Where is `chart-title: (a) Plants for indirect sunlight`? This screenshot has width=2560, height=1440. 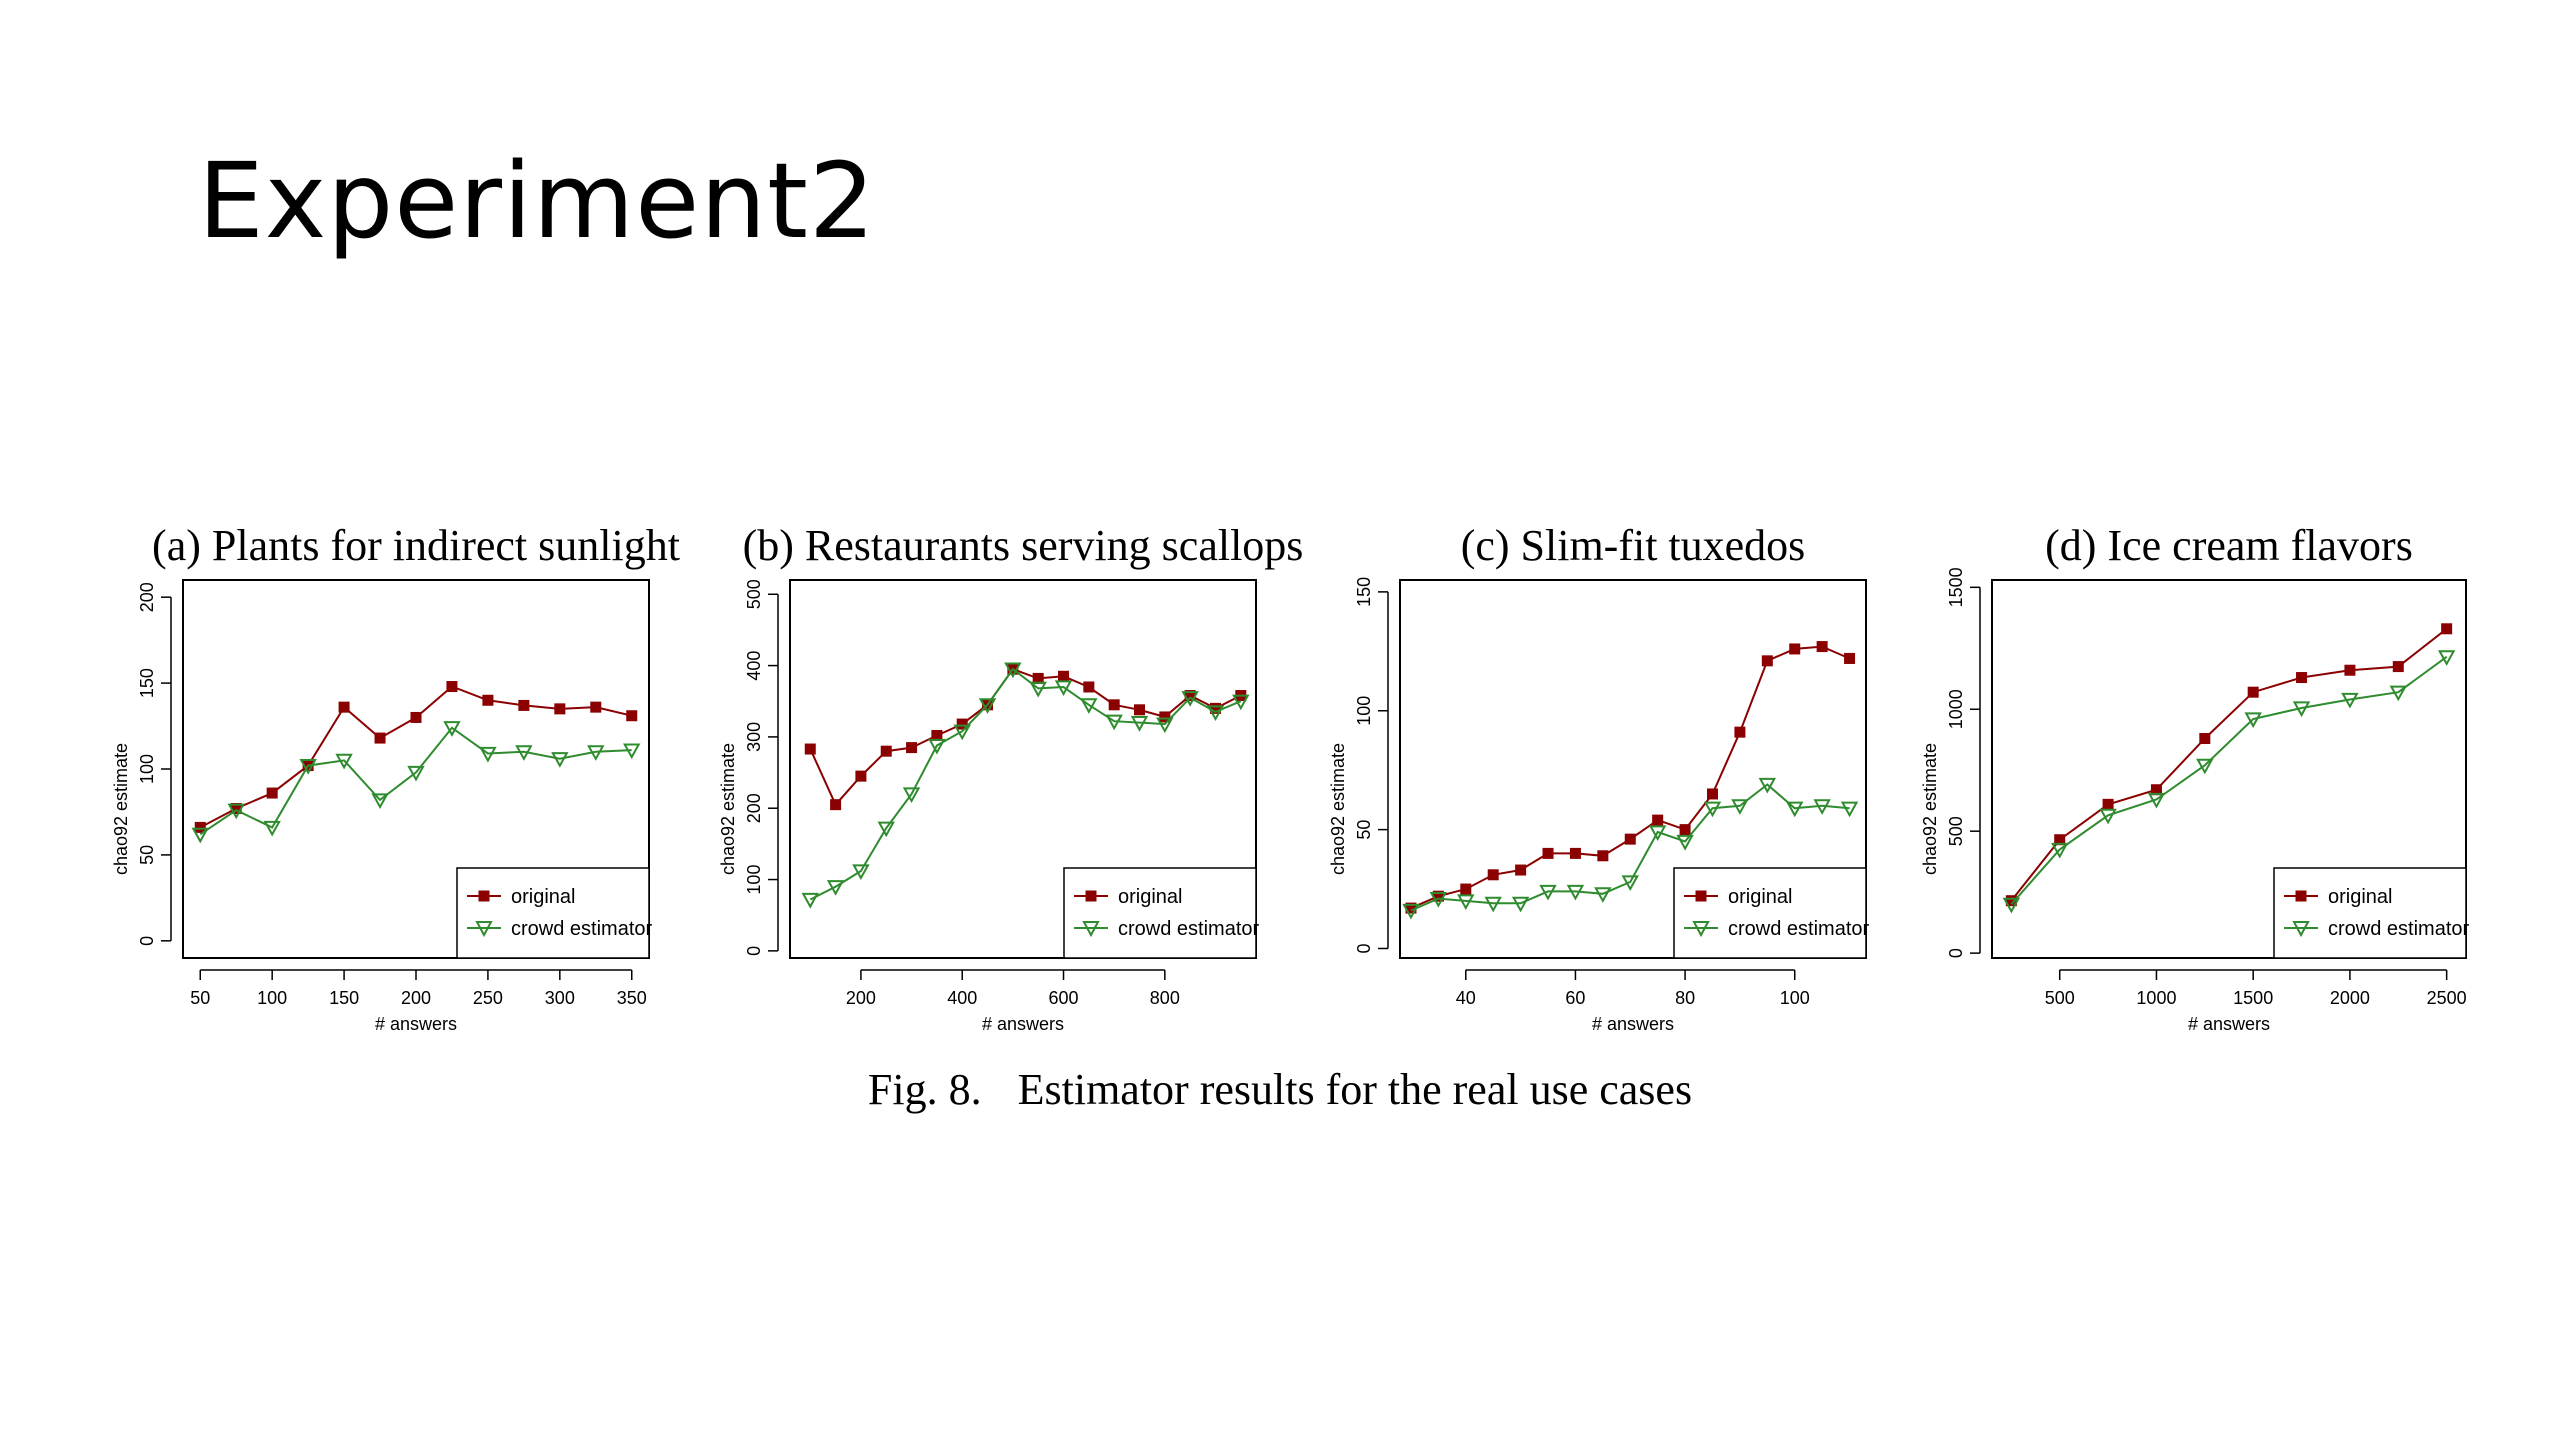 chart-title: (a) Plants for indirect sunlight is located at coordinates (416, 545).